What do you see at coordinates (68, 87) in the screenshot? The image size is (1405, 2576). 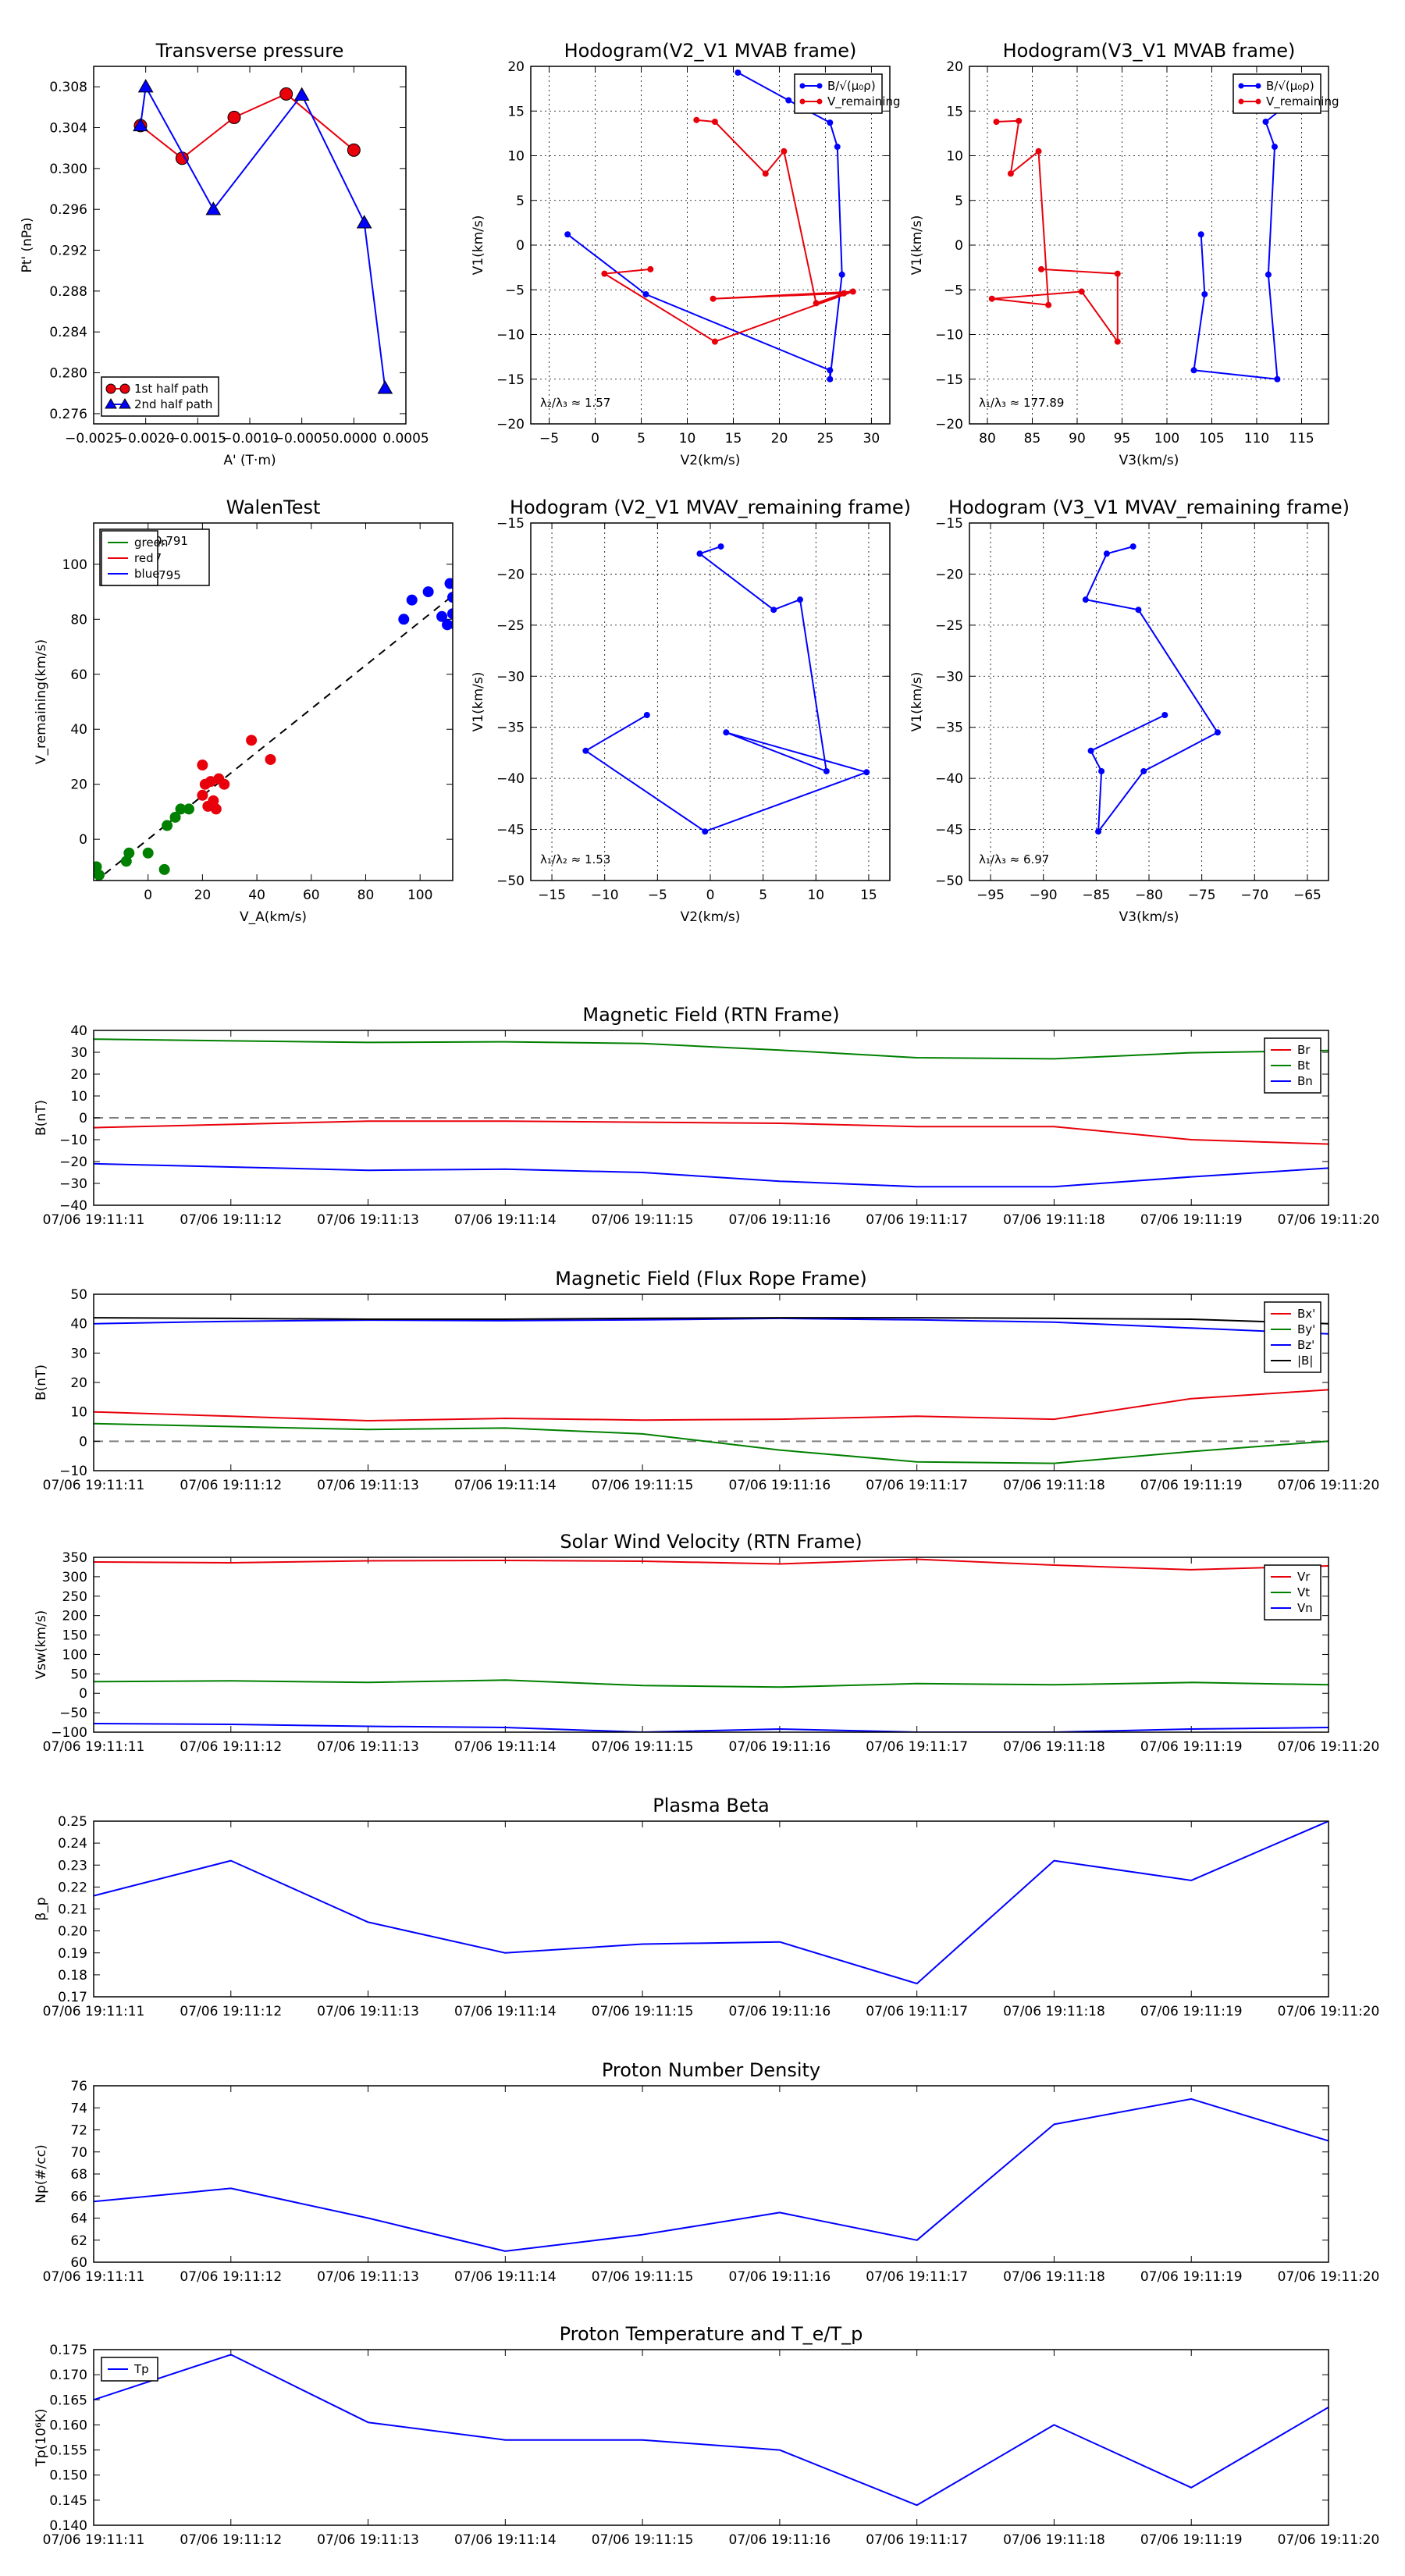 I see `y-tick-label: 0.308` at bounding box center [68, 87].